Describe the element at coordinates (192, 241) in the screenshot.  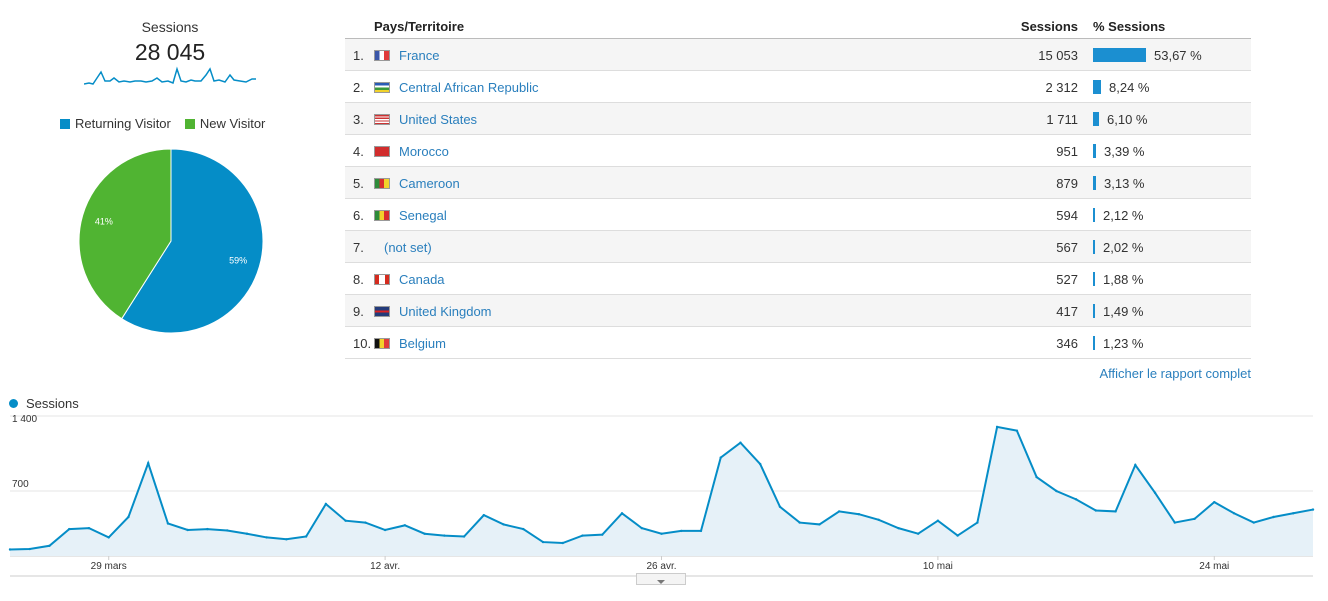
I see `pie-slice-returning` at that location.